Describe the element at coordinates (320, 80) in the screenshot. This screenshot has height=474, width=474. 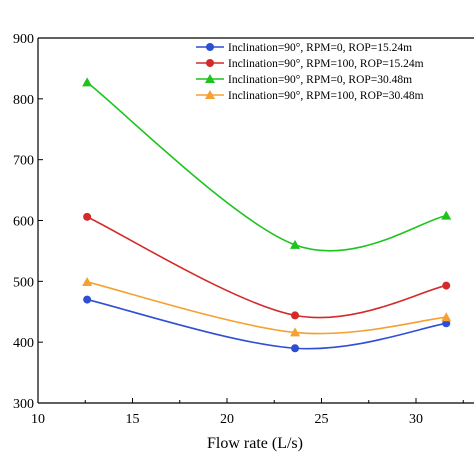
I see `legend-label: Inclination=90°, RPM=0, ROP=30.48m` at that location.